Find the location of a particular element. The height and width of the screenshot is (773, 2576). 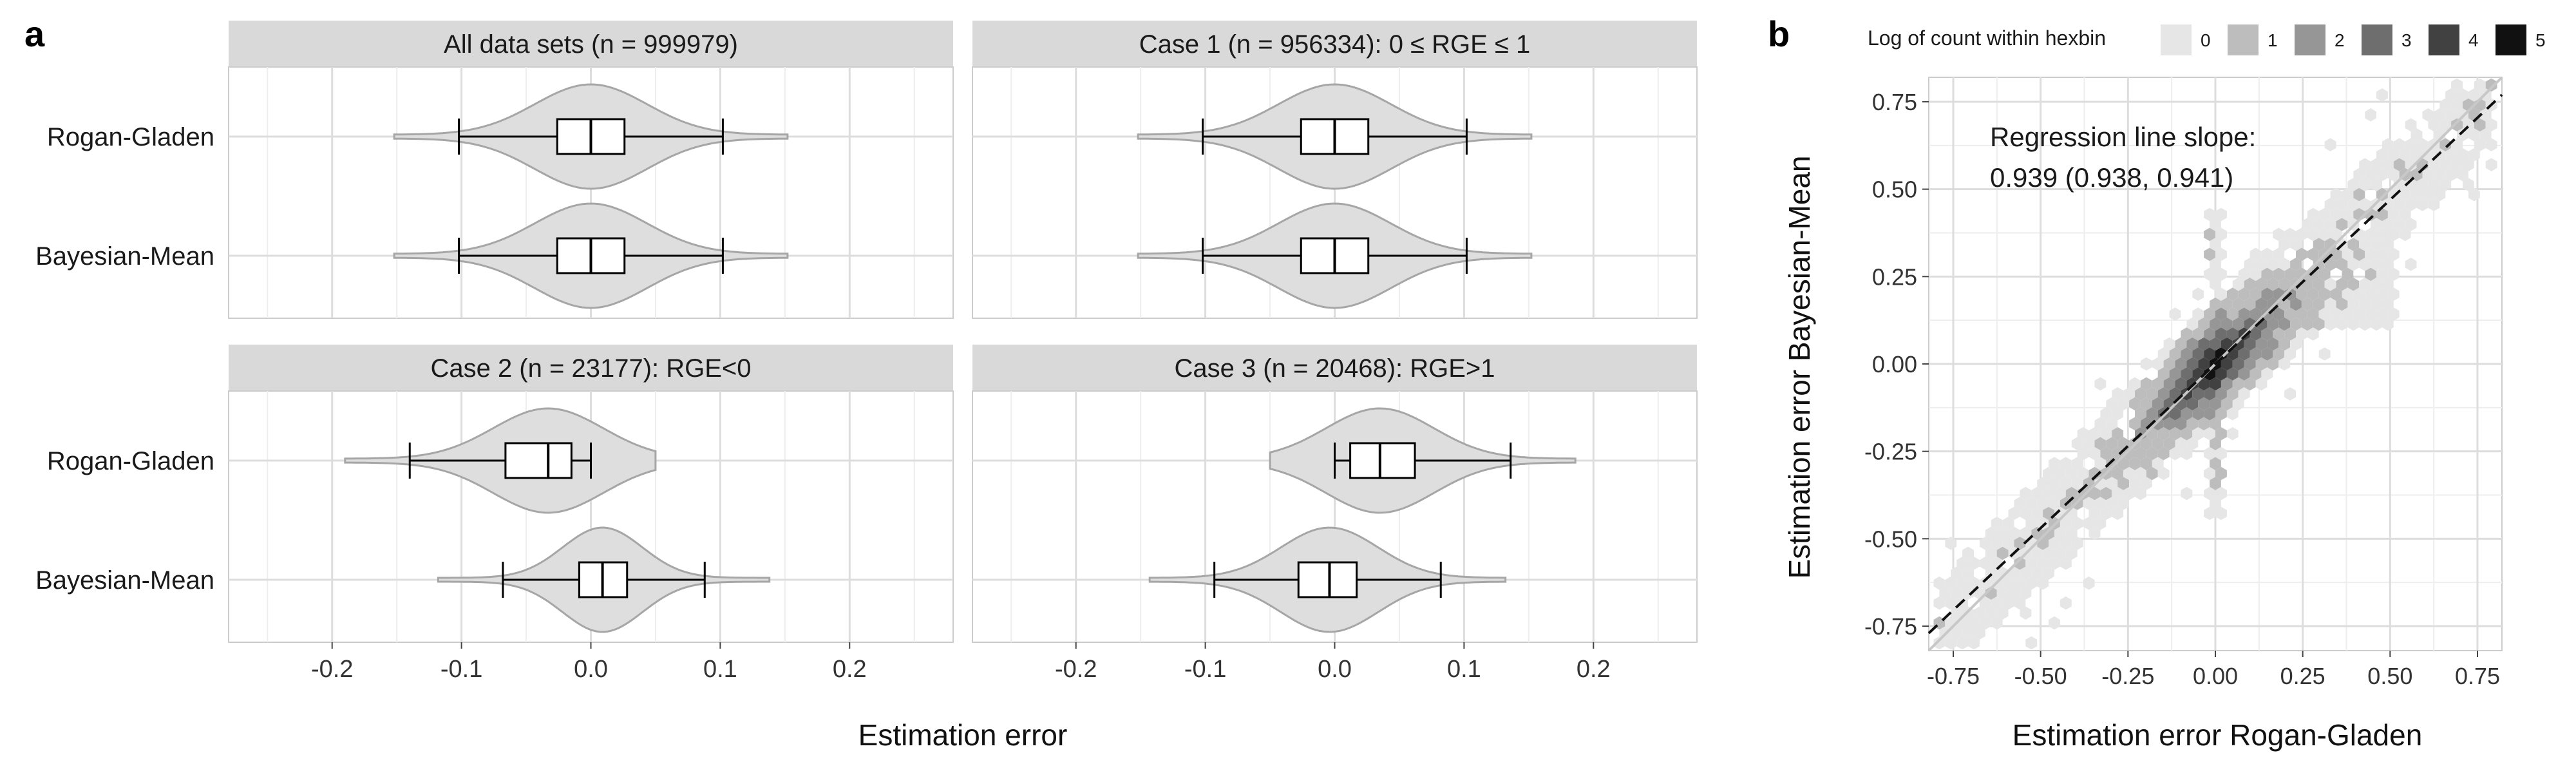

box-iqr is located at coordinates (538, 460).